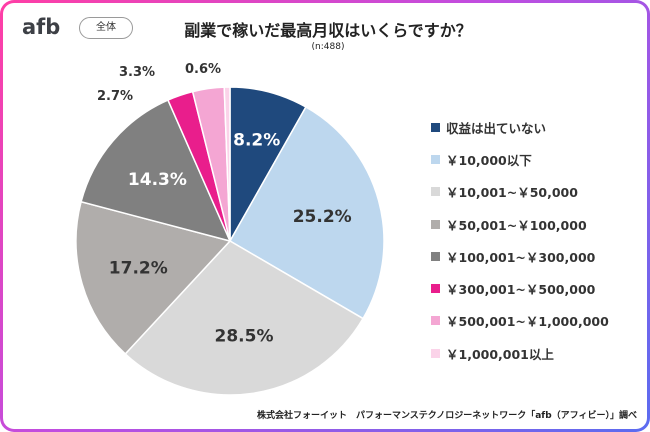  I want to click on legend-item: 収益は出ていない, so click(520, 127).